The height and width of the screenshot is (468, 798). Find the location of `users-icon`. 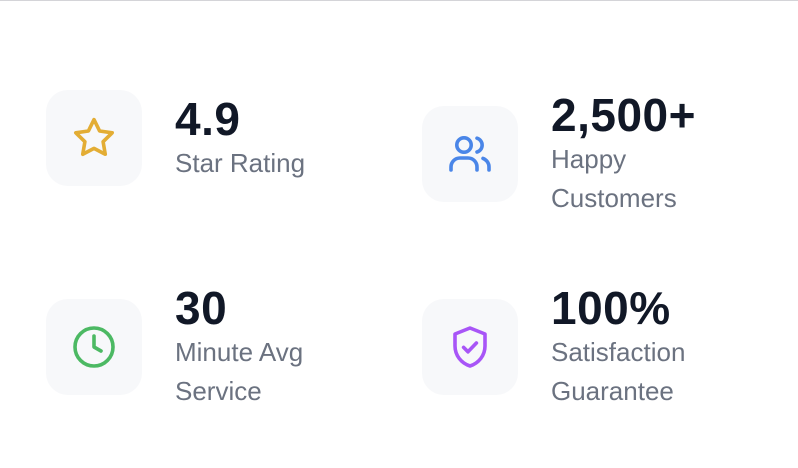

users-icon is located at coordinates (470, 154).